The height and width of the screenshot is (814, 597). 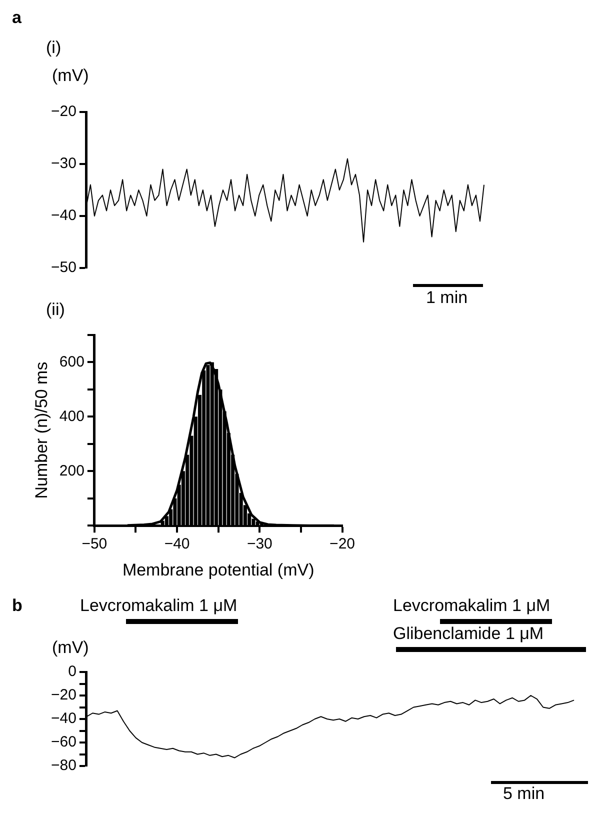 I want to click on x-tick-label: −40, so click(x=177, y=544).